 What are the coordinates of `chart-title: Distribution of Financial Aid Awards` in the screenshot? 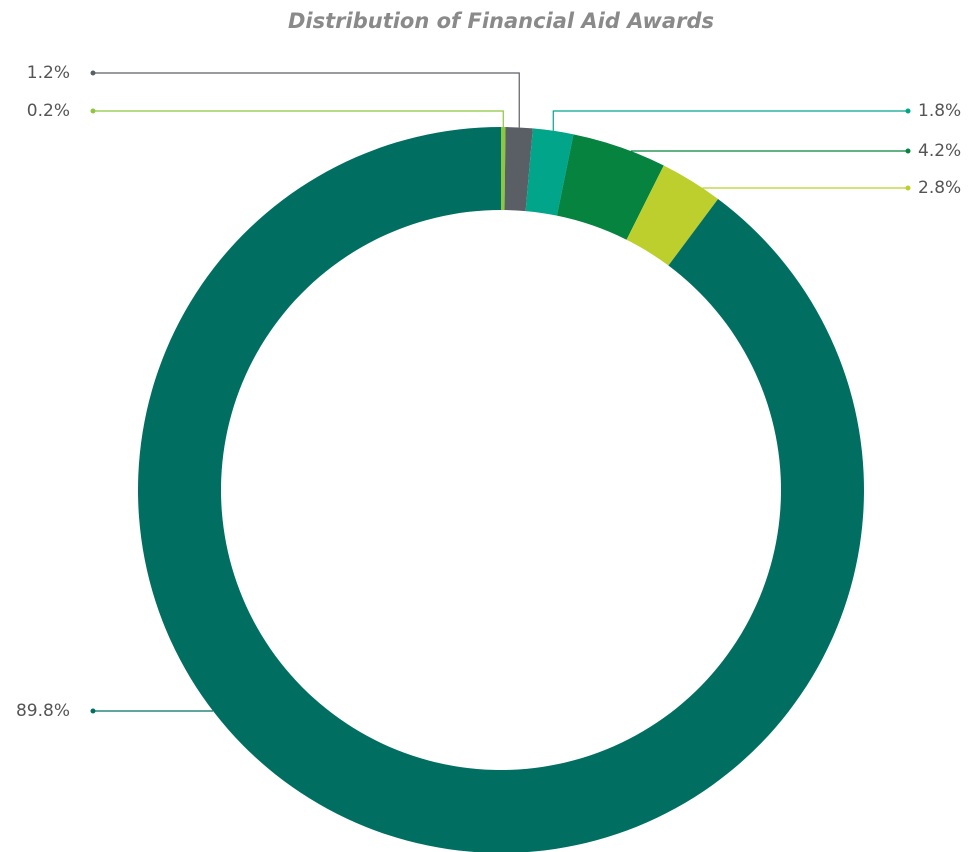 It's located at (501, 21).